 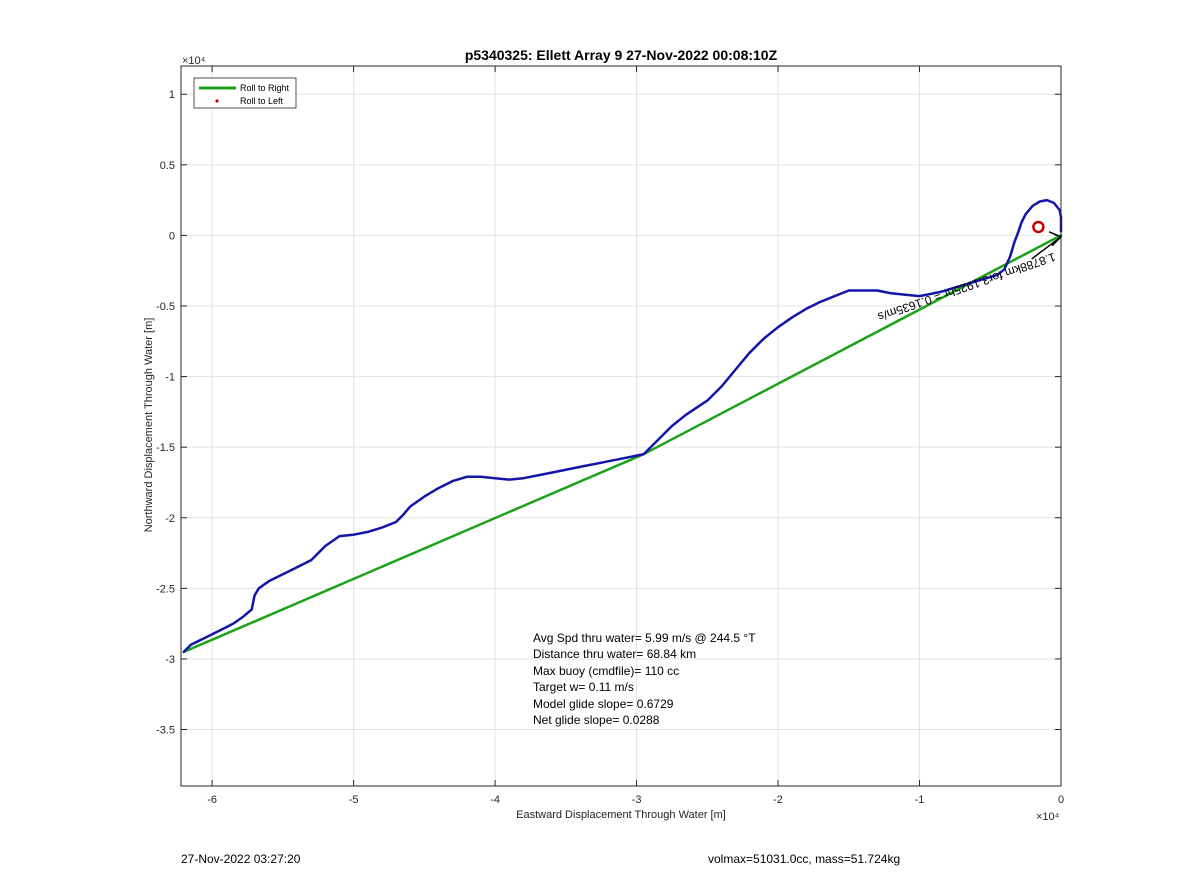 I want to click on x-tick-label: -5, so click(x=354, y=800).